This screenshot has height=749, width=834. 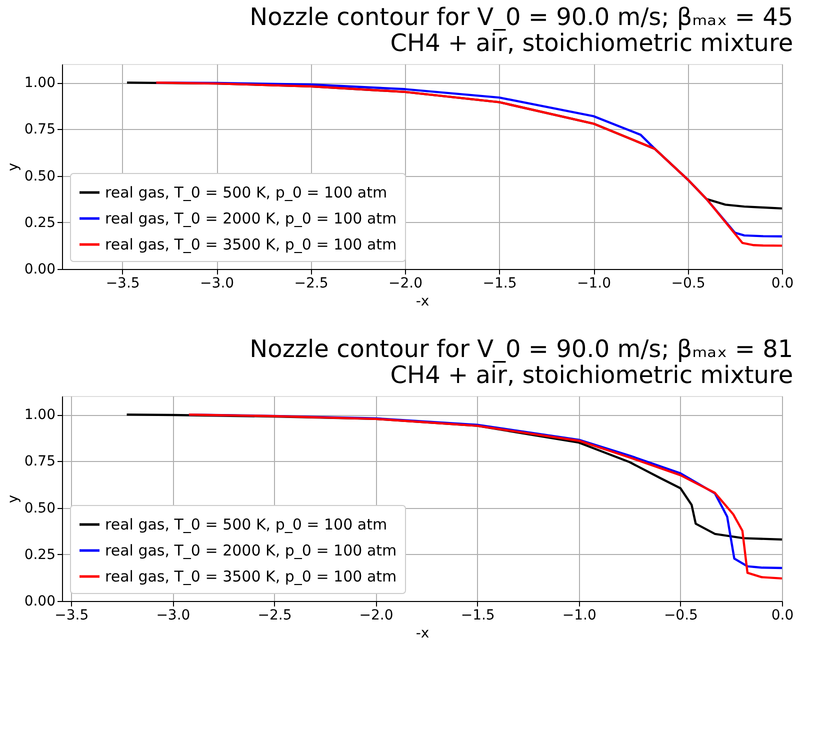 What do you see at coordinates (522, 17) in the screenshot?
I see `chart-title: Nozzle contour for V_0 = 90.0 m/s; βₘₐₓ = 45` at bounding box center [522, 17].